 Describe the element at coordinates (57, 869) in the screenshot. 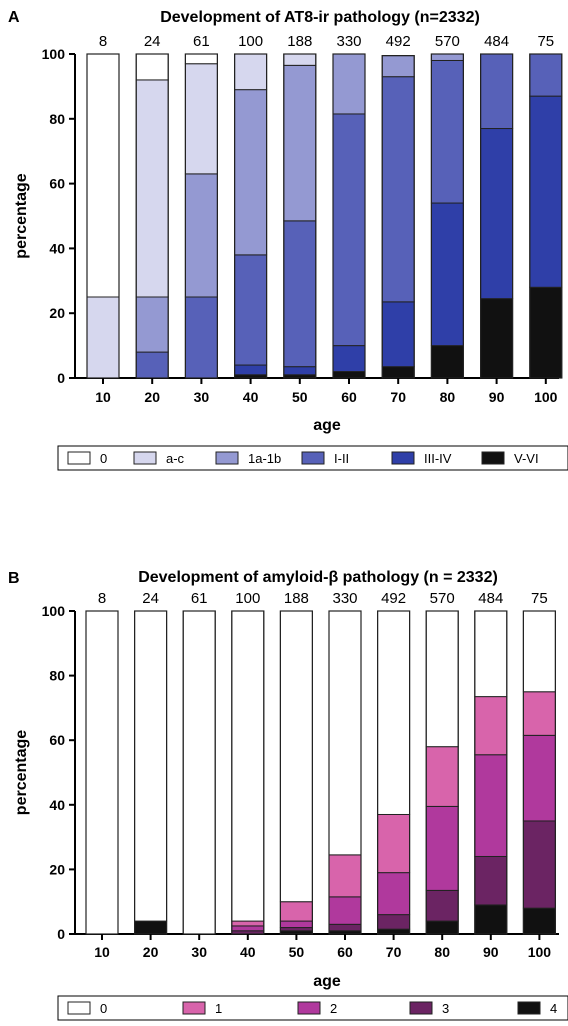

I see `y-tick-label: 20` at that location.